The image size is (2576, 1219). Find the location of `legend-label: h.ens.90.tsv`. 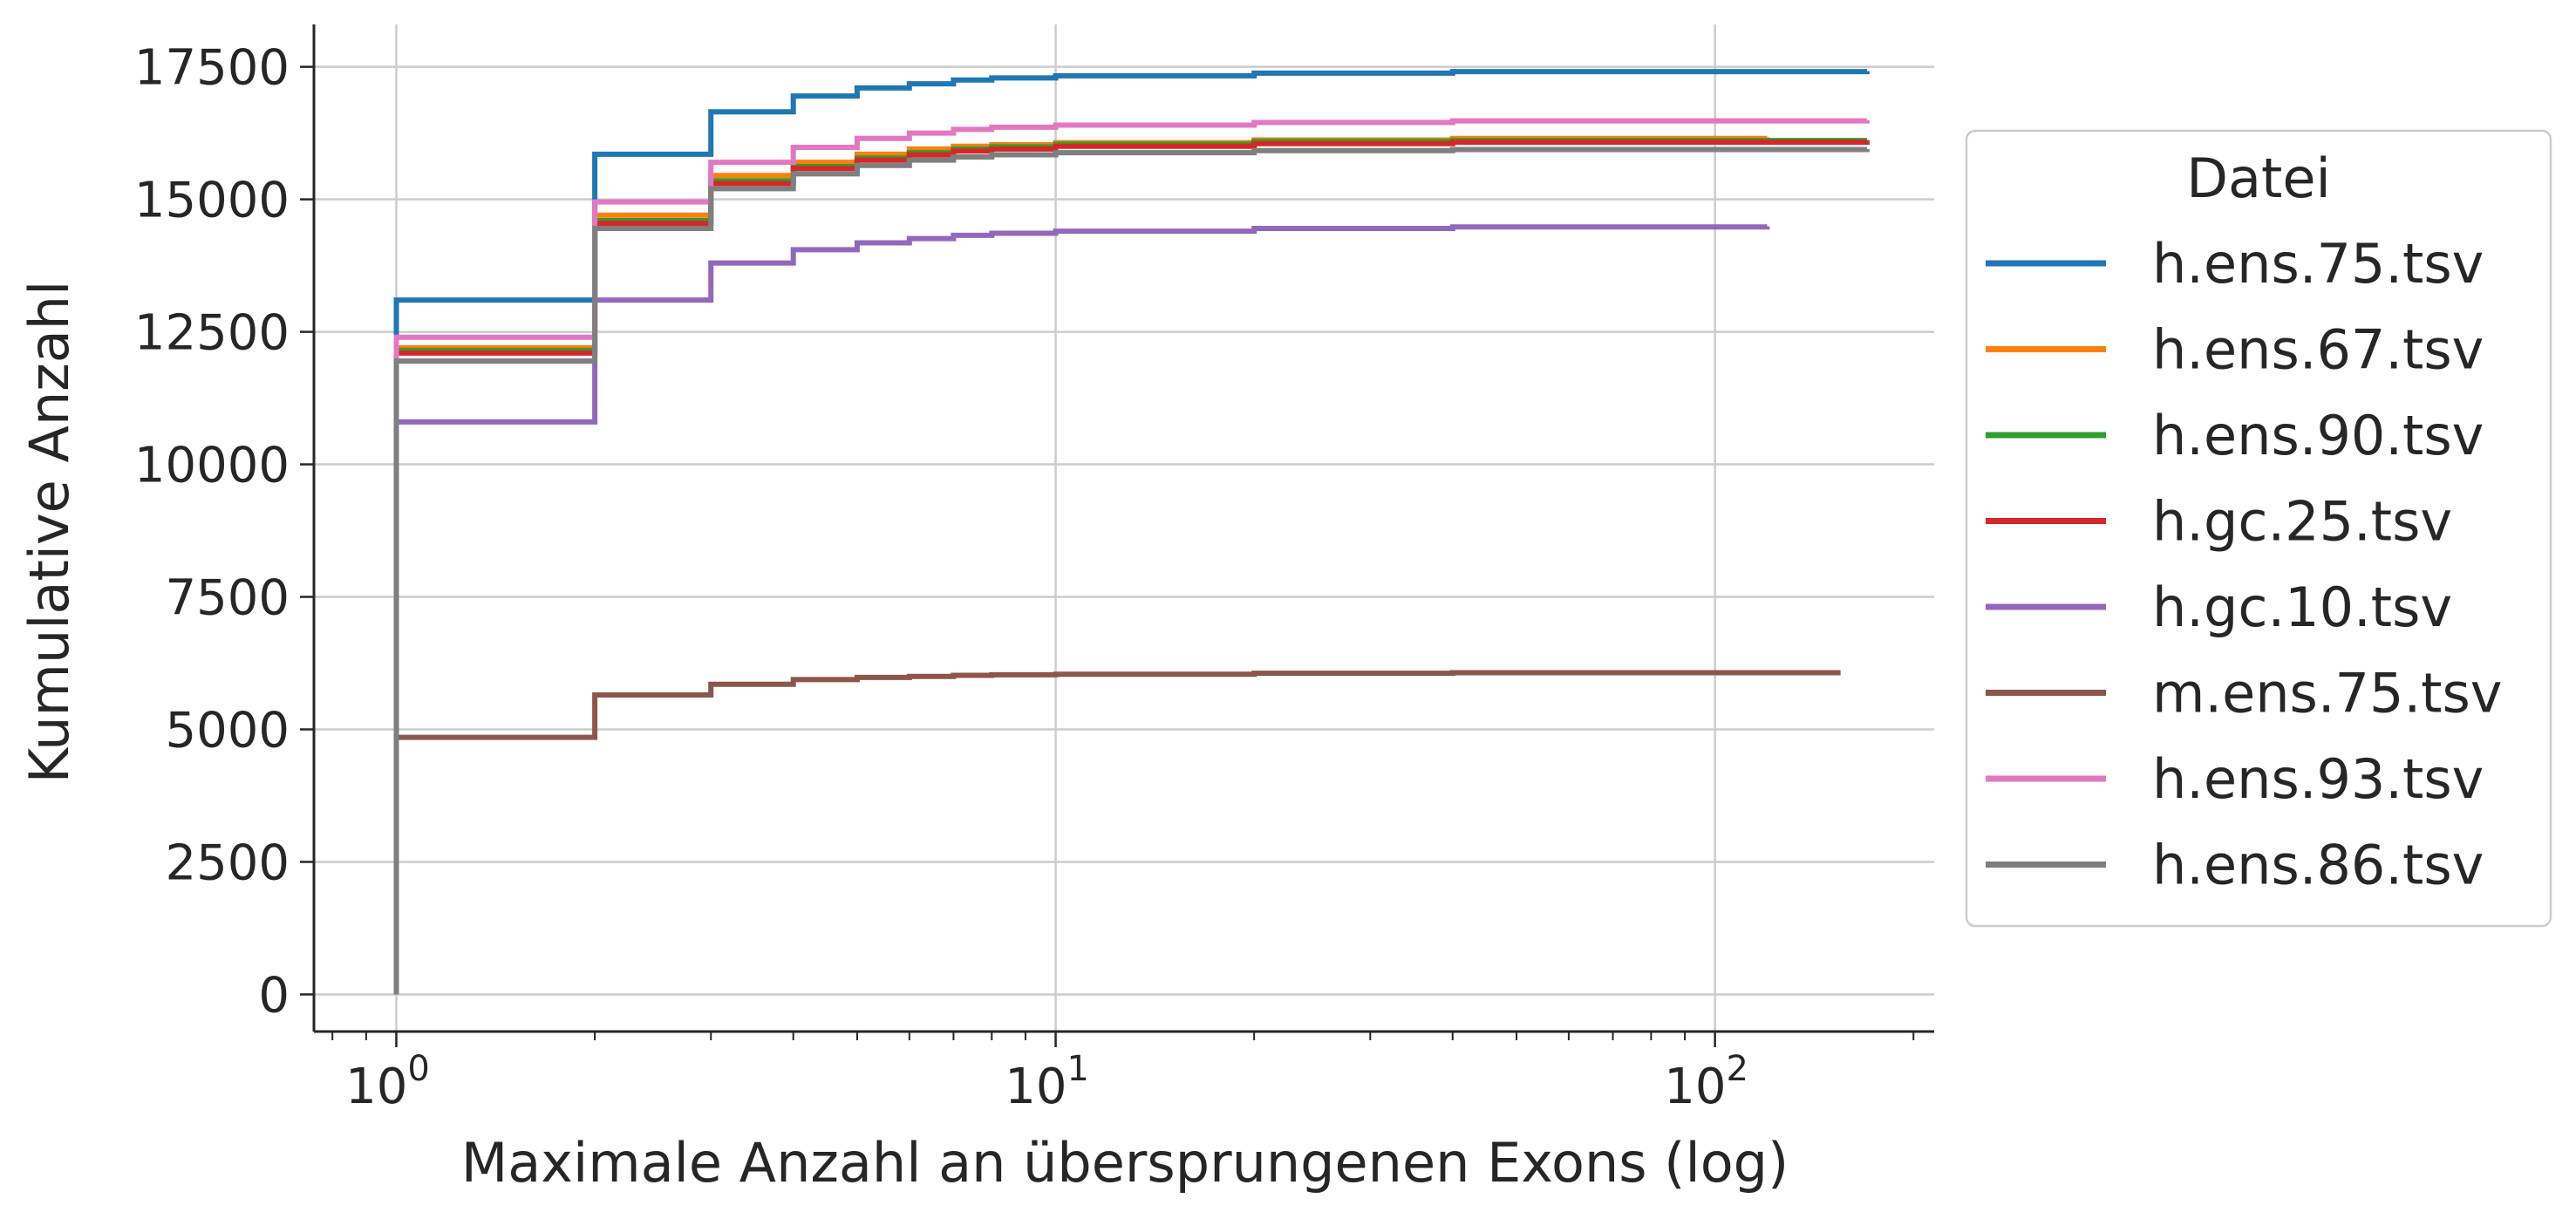

legend-label: h.ens.90.tsv is located at coordinates (2318, 435).